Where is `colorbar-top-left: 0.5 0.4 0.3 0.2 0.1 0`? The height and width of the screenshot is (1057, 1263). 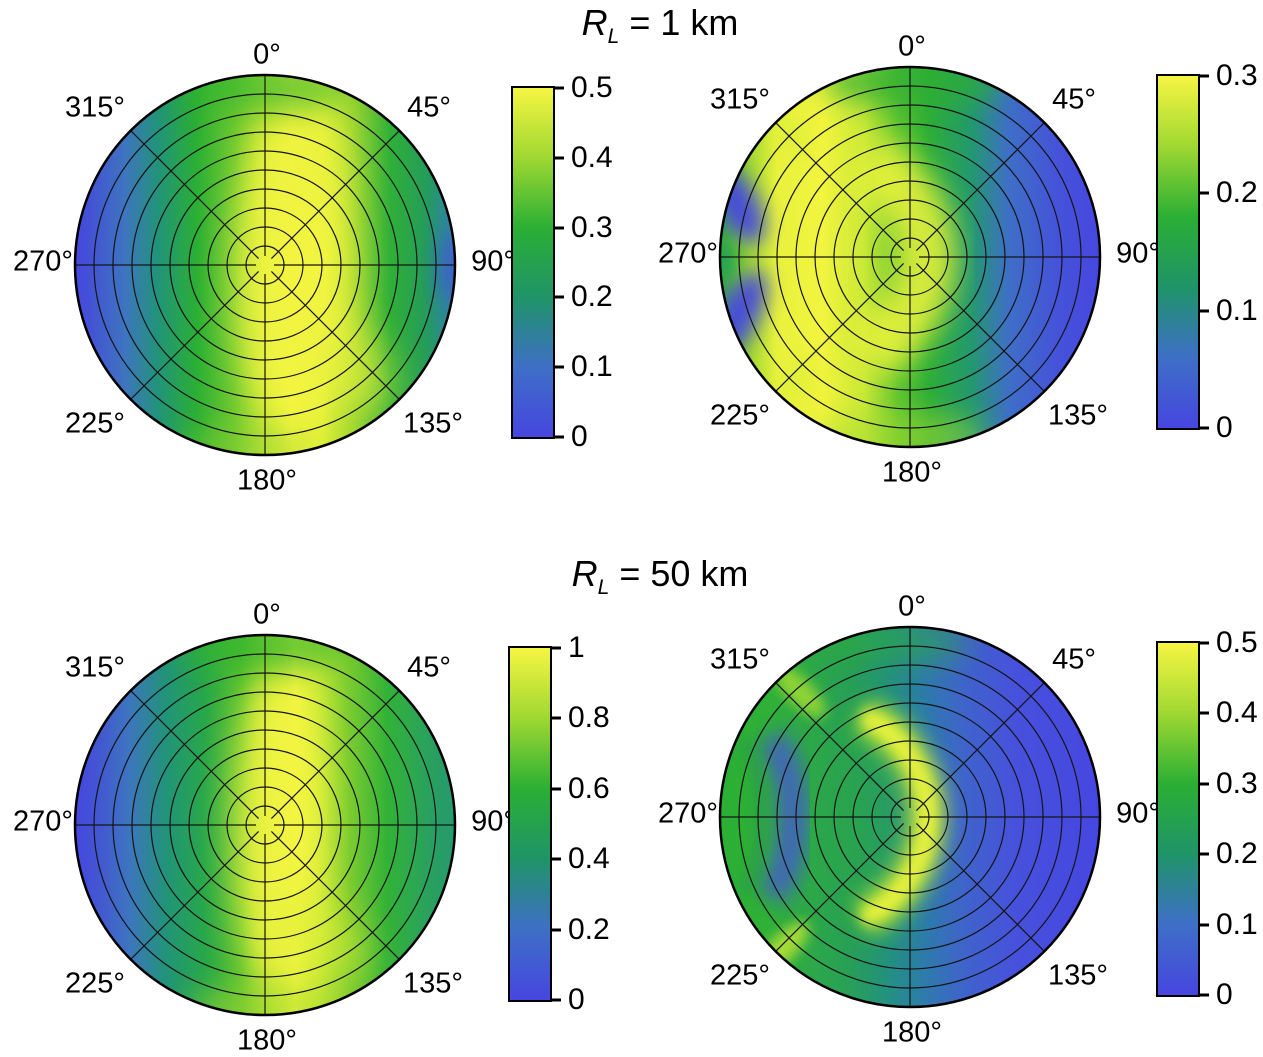 colorbar-top-left: 0.5 0.4 0.3 0.2 0.1 0 is located at coordinates (571, 262).